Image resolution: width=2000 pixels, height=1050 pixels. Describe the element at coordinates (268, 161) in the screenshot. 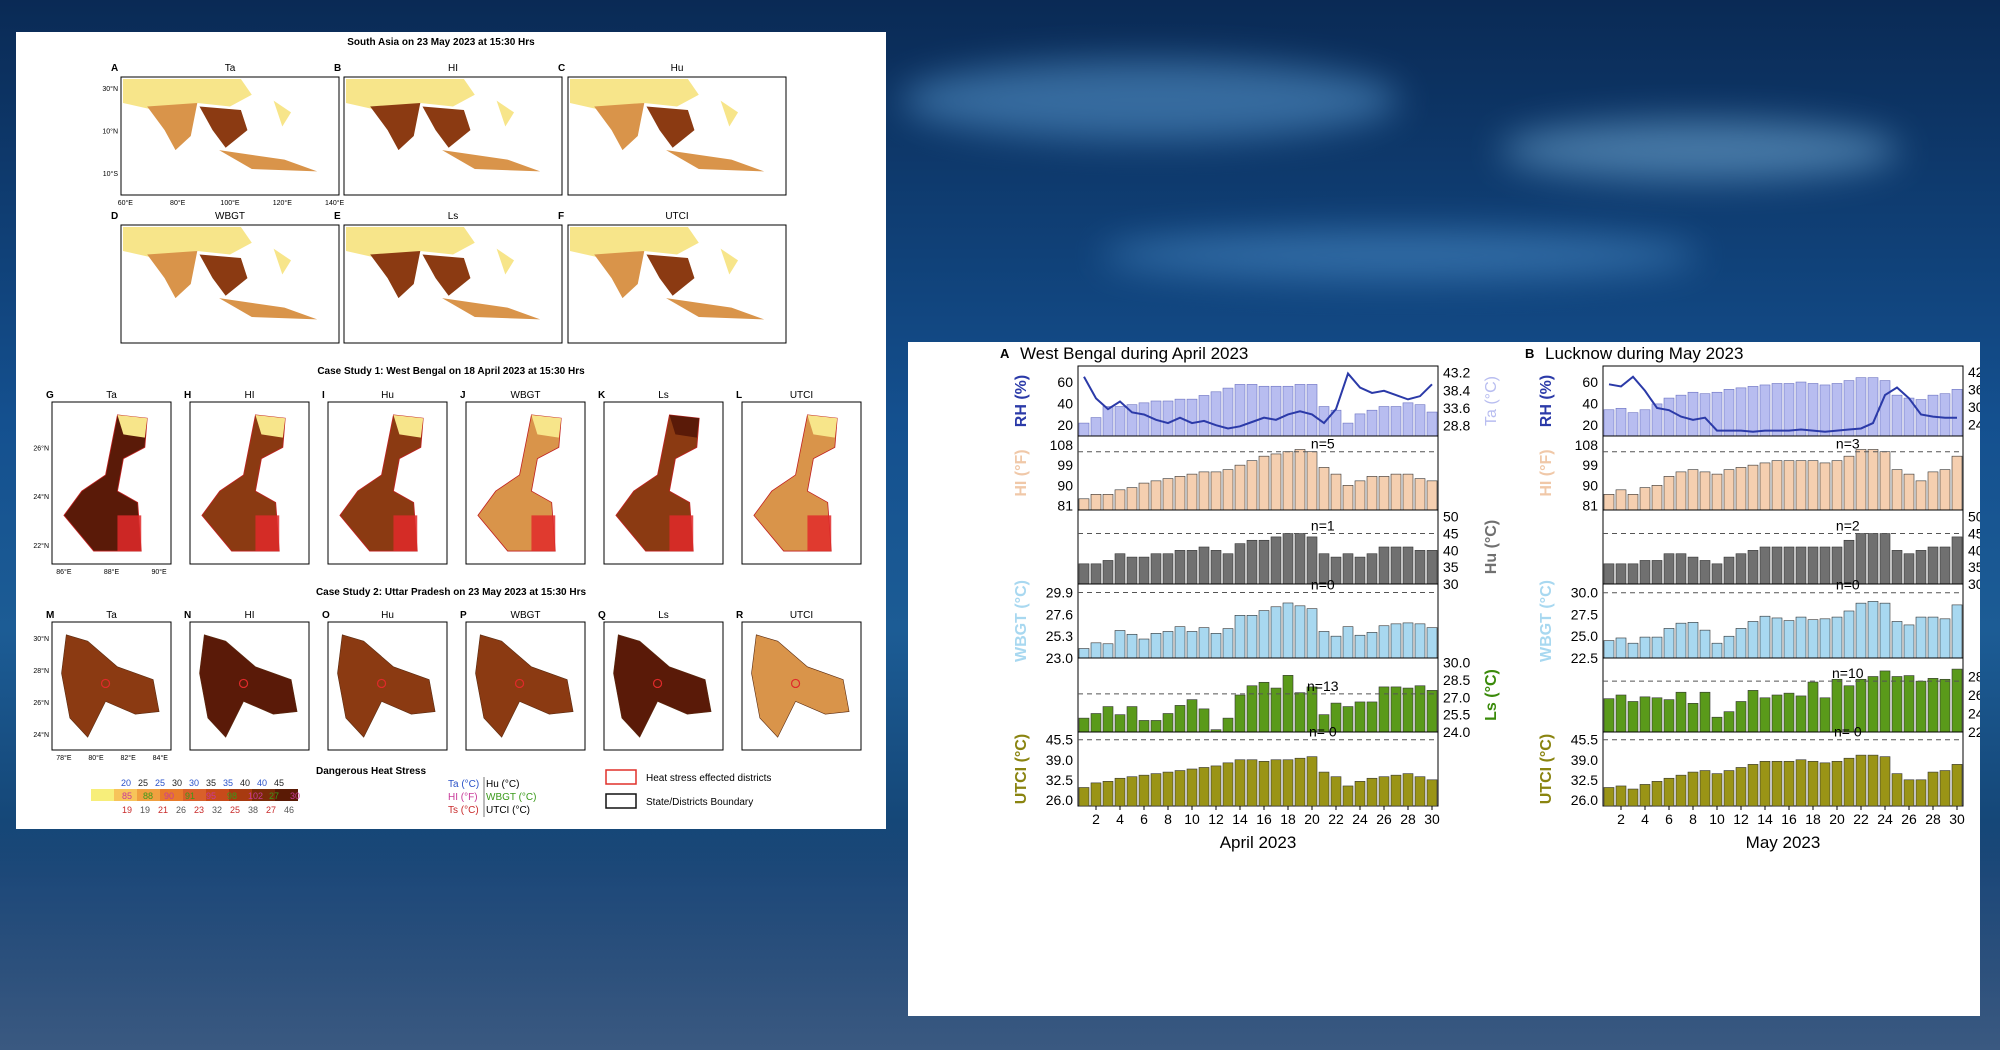

I see `map-land-islands` at that location.